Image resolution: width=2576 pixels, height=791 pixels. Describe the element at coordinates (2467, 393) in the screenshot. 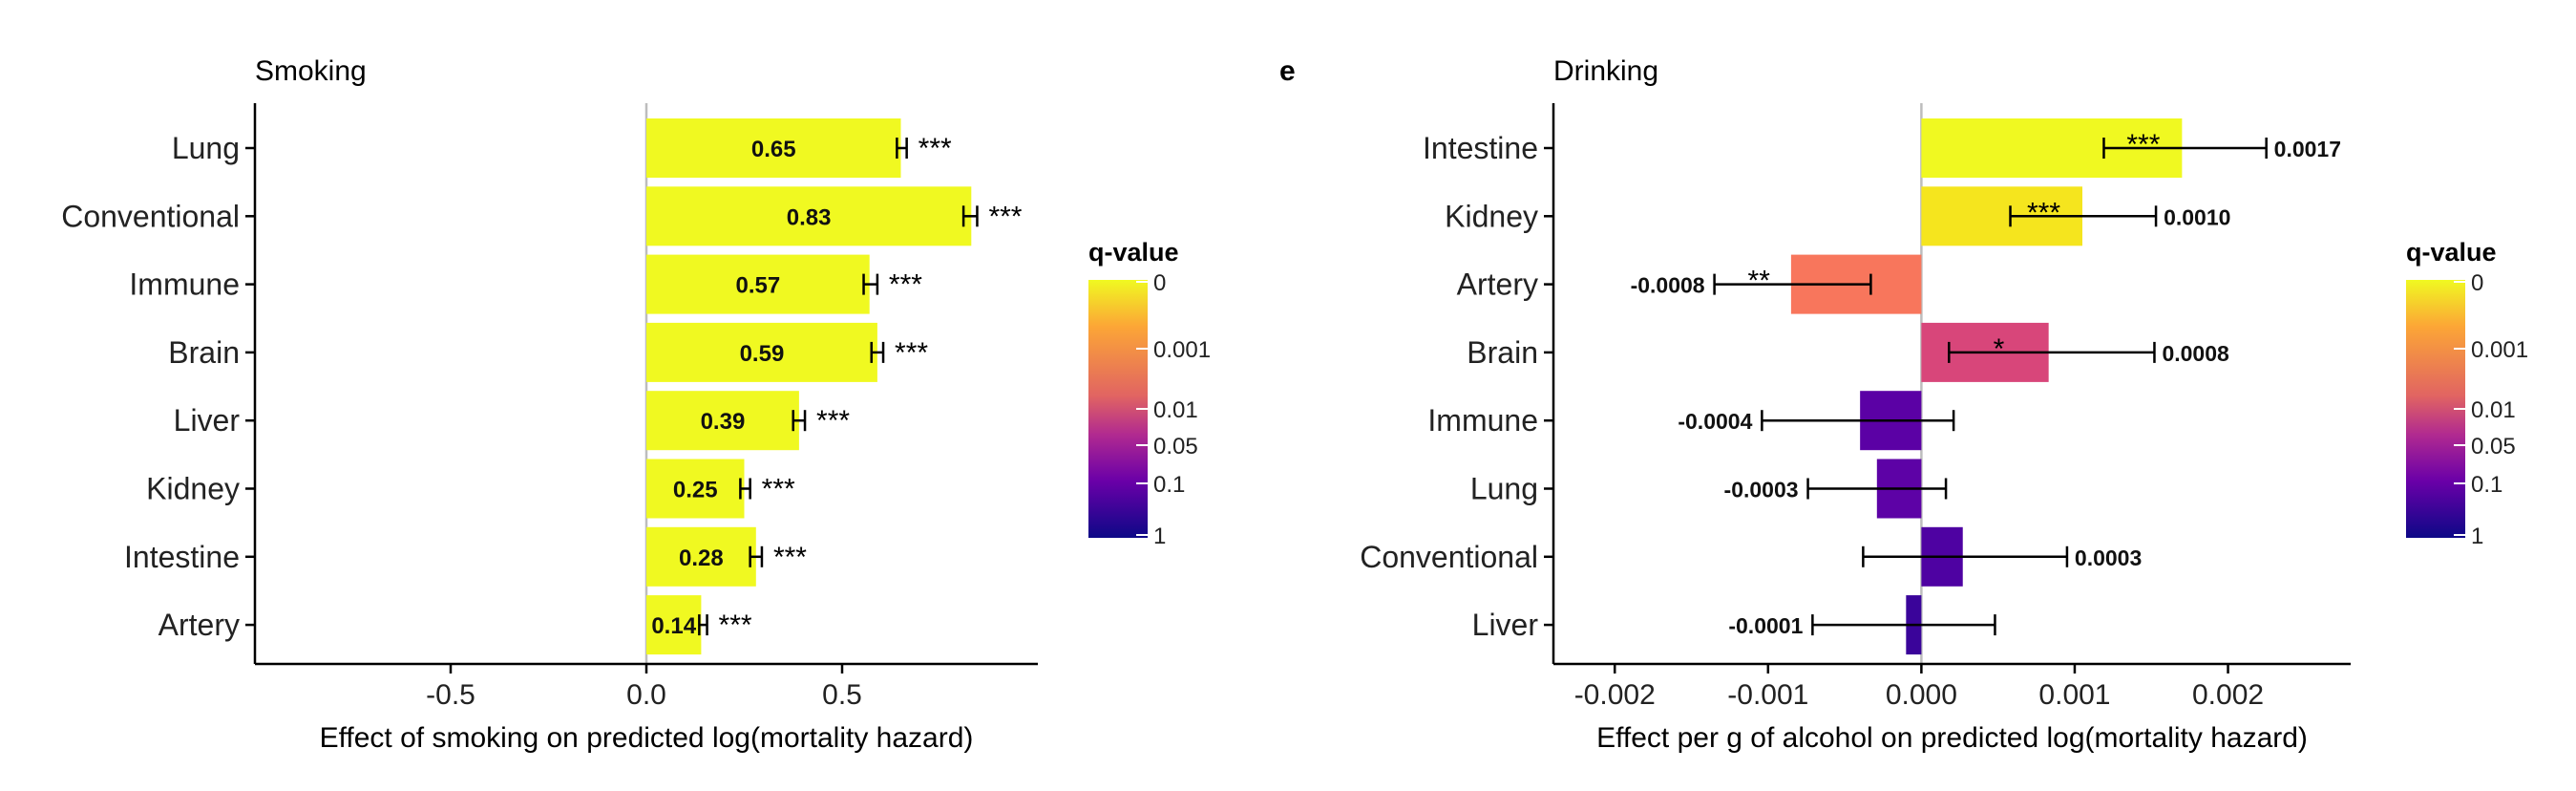

I see `q-value-legend-drinking: q-value 0 0.001 0.01 0.05 0.1 1` at that location.